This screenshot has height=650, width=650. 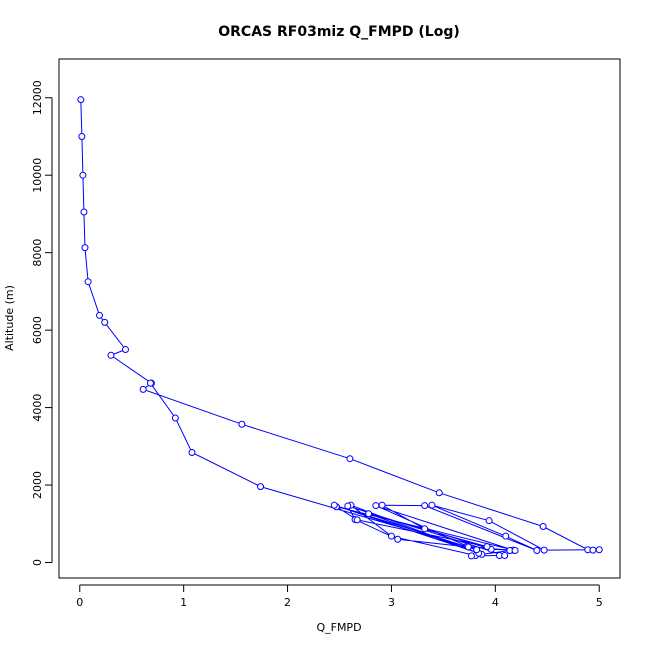 What do you see at coordinates (599, 602) in the screenshot?
I see `x-tick-label: 5` at bounding box center [599, 602].